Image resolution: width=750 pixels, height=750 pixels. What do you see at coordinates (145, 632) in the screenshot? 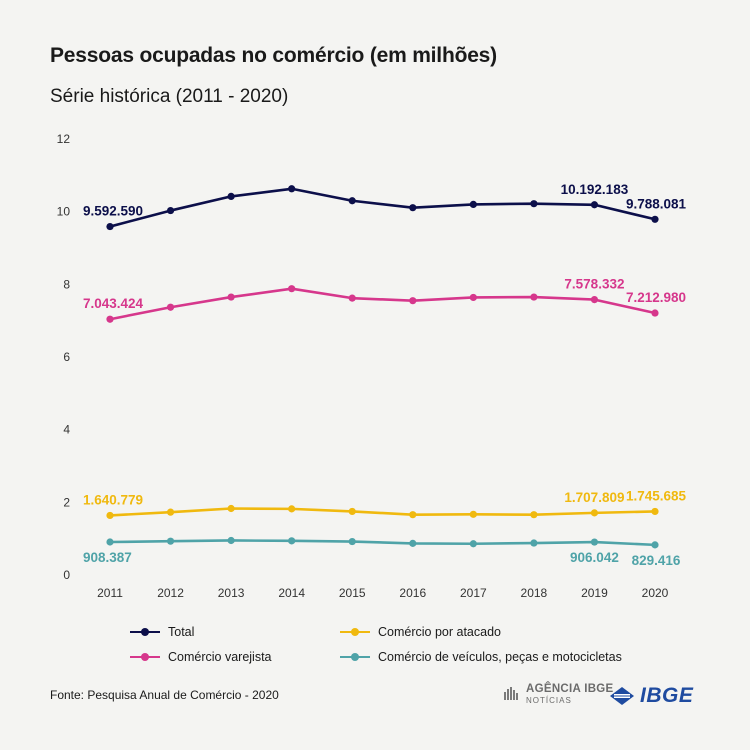
I see `legend-swatch-total` at bounding box center [145, 632].